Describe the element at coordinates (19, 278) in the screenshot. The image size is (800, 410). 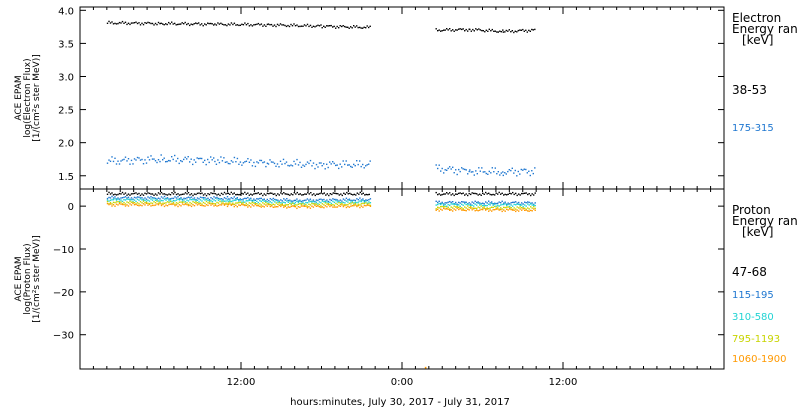
I see `y-axis-title-line: ACE EPAM` at that location.